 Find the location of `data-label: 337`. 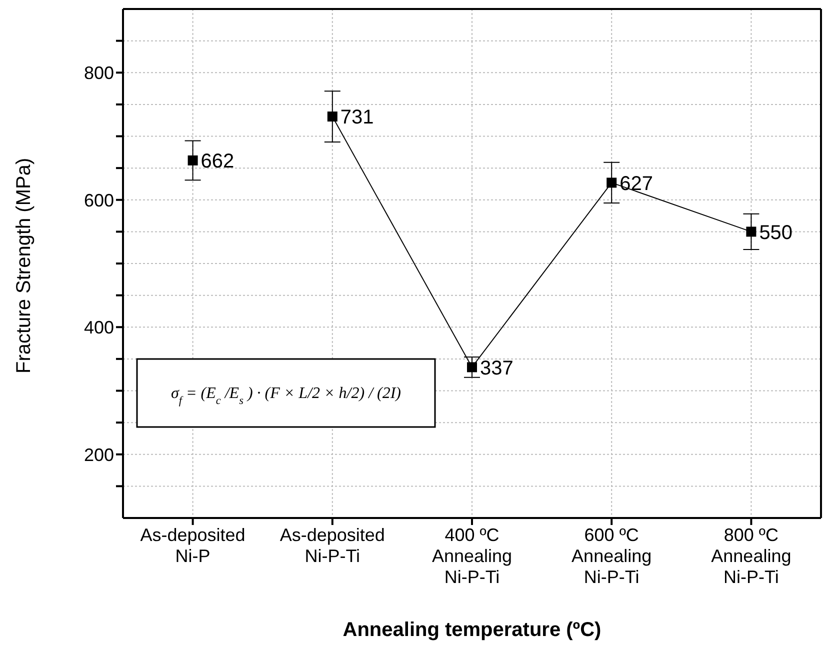

data-label: 337 is located at coordinates (497, 368).